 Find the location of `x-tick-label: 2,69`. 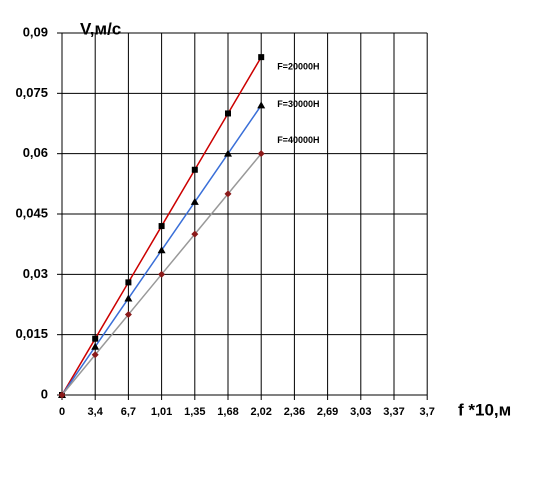

x-tick-label: 2,69 is located at coordinates (327, 412).